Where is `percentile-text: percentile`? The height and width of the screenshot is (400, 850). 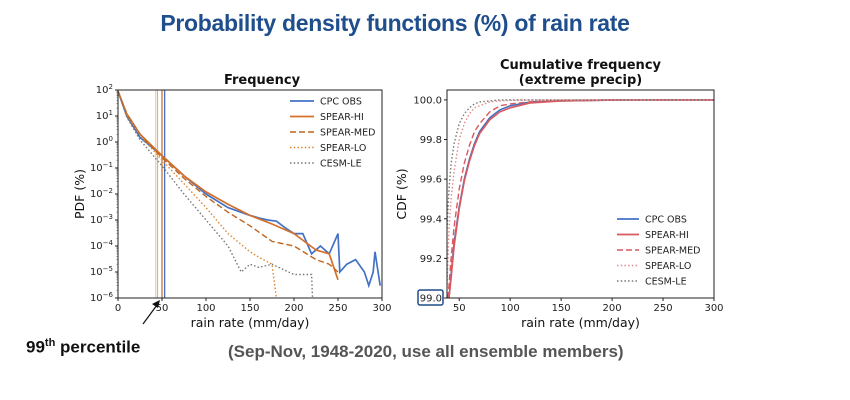 percentile-text: percentile is located at coordinates (98, 347).